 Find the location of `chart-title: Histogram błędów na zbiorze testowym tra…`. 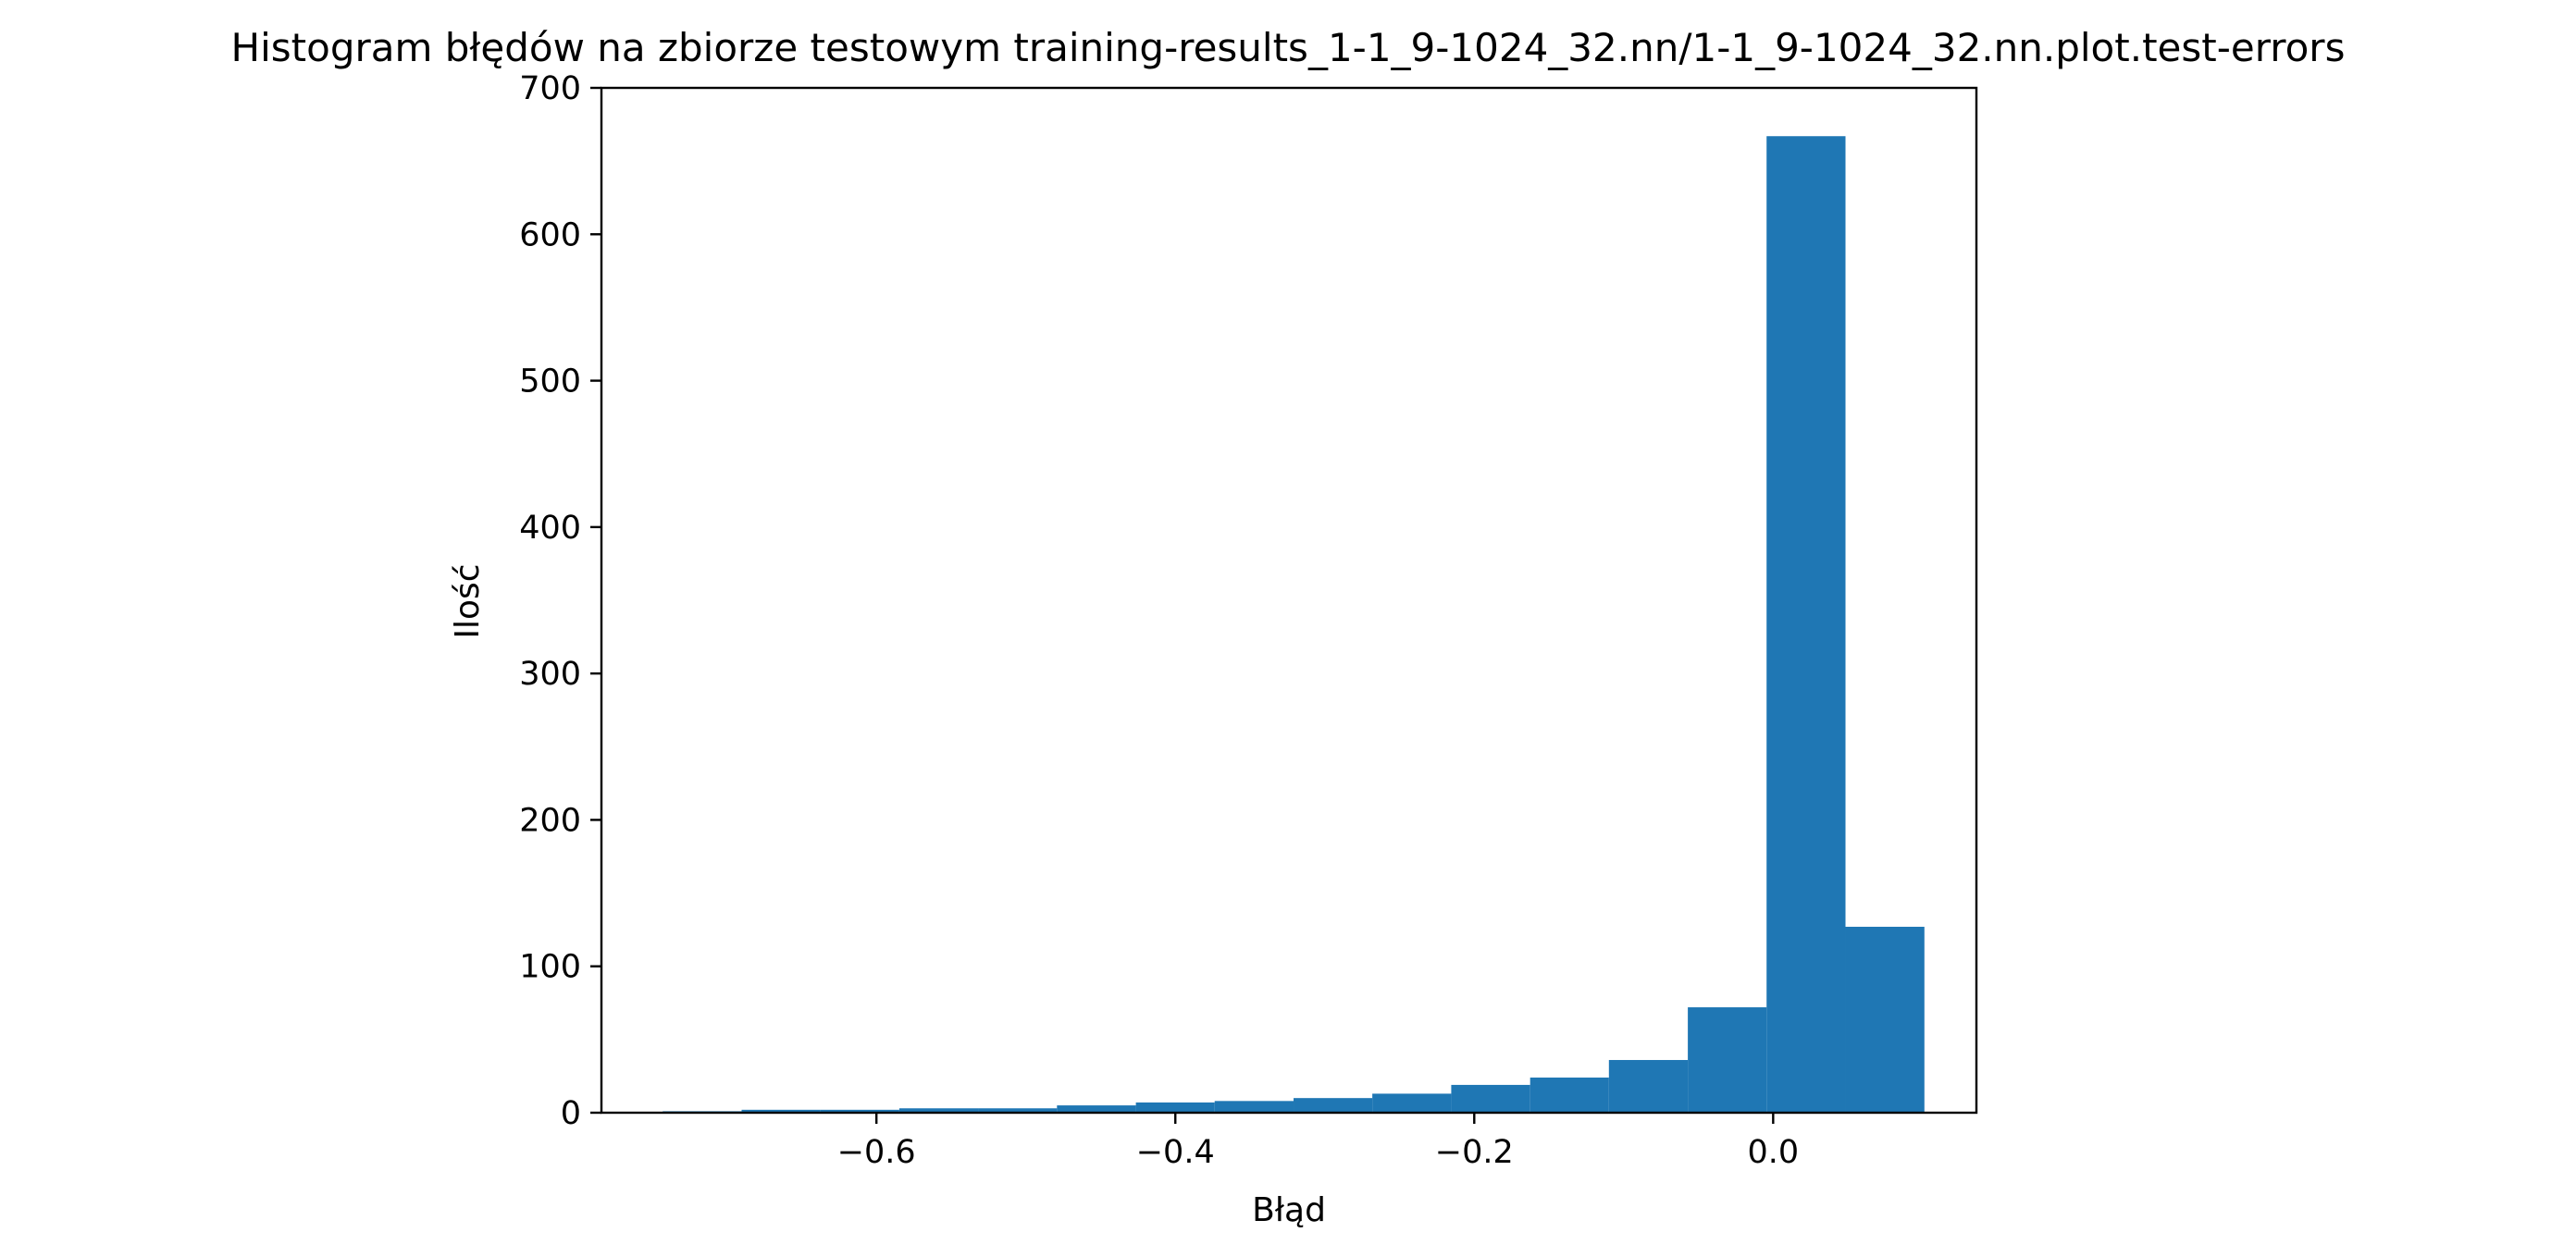

chart-title: Histogram błędów na zbiorze testowym tra… is located at coordinates (1289, 47).